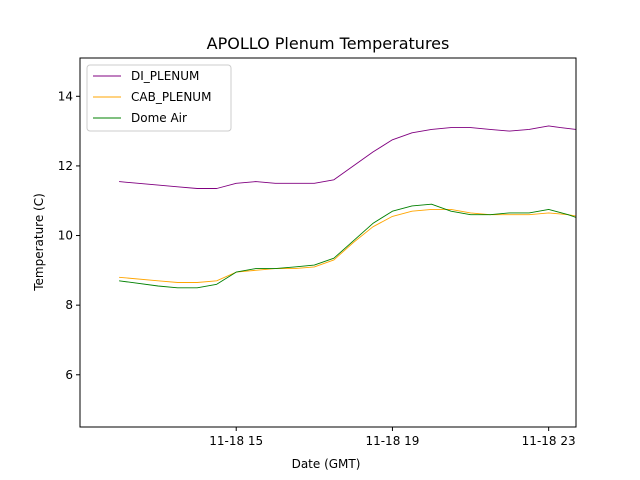 This screenshot has height=480, width=640. Describe the element at coordinates (165, 76) in the screenshot. I see `legend-label-0: DI_PLENUM` at that location.